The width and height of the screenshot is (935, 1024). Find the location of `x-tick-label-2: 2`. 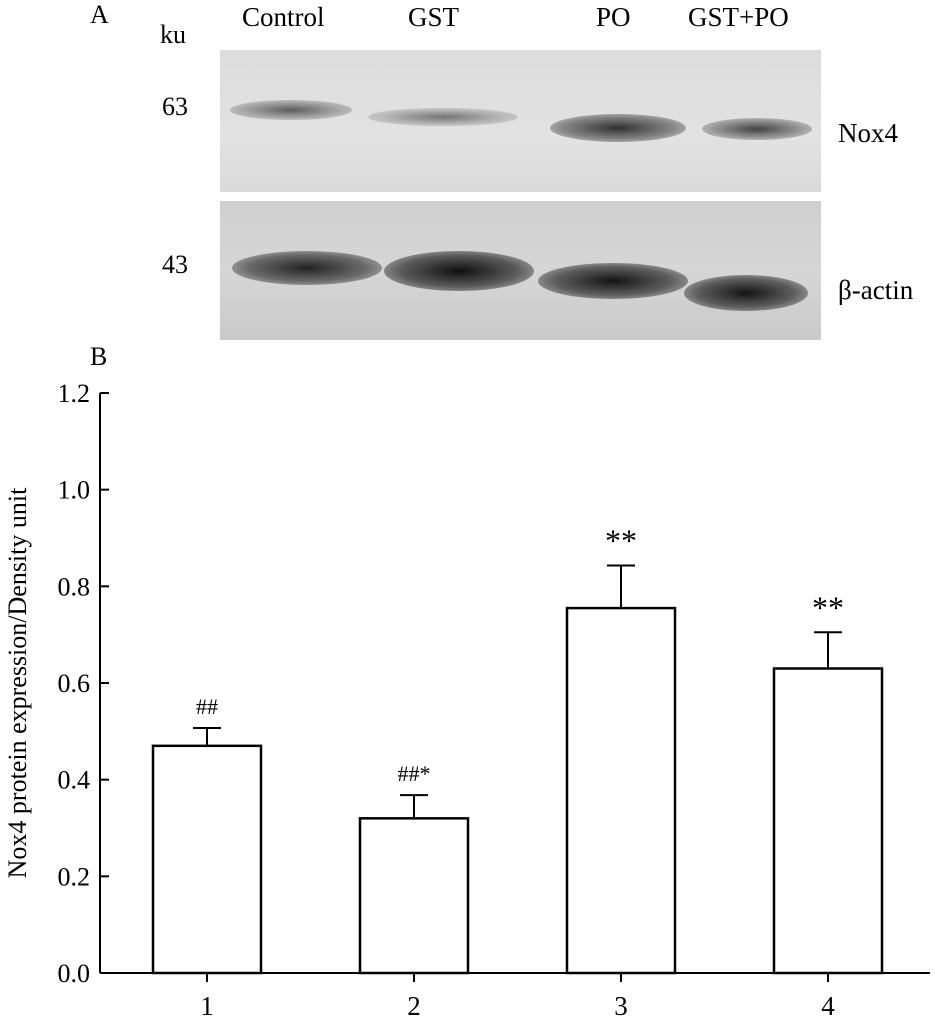

x-tick-label-2: 2 is located at coordinates (414, 1006).